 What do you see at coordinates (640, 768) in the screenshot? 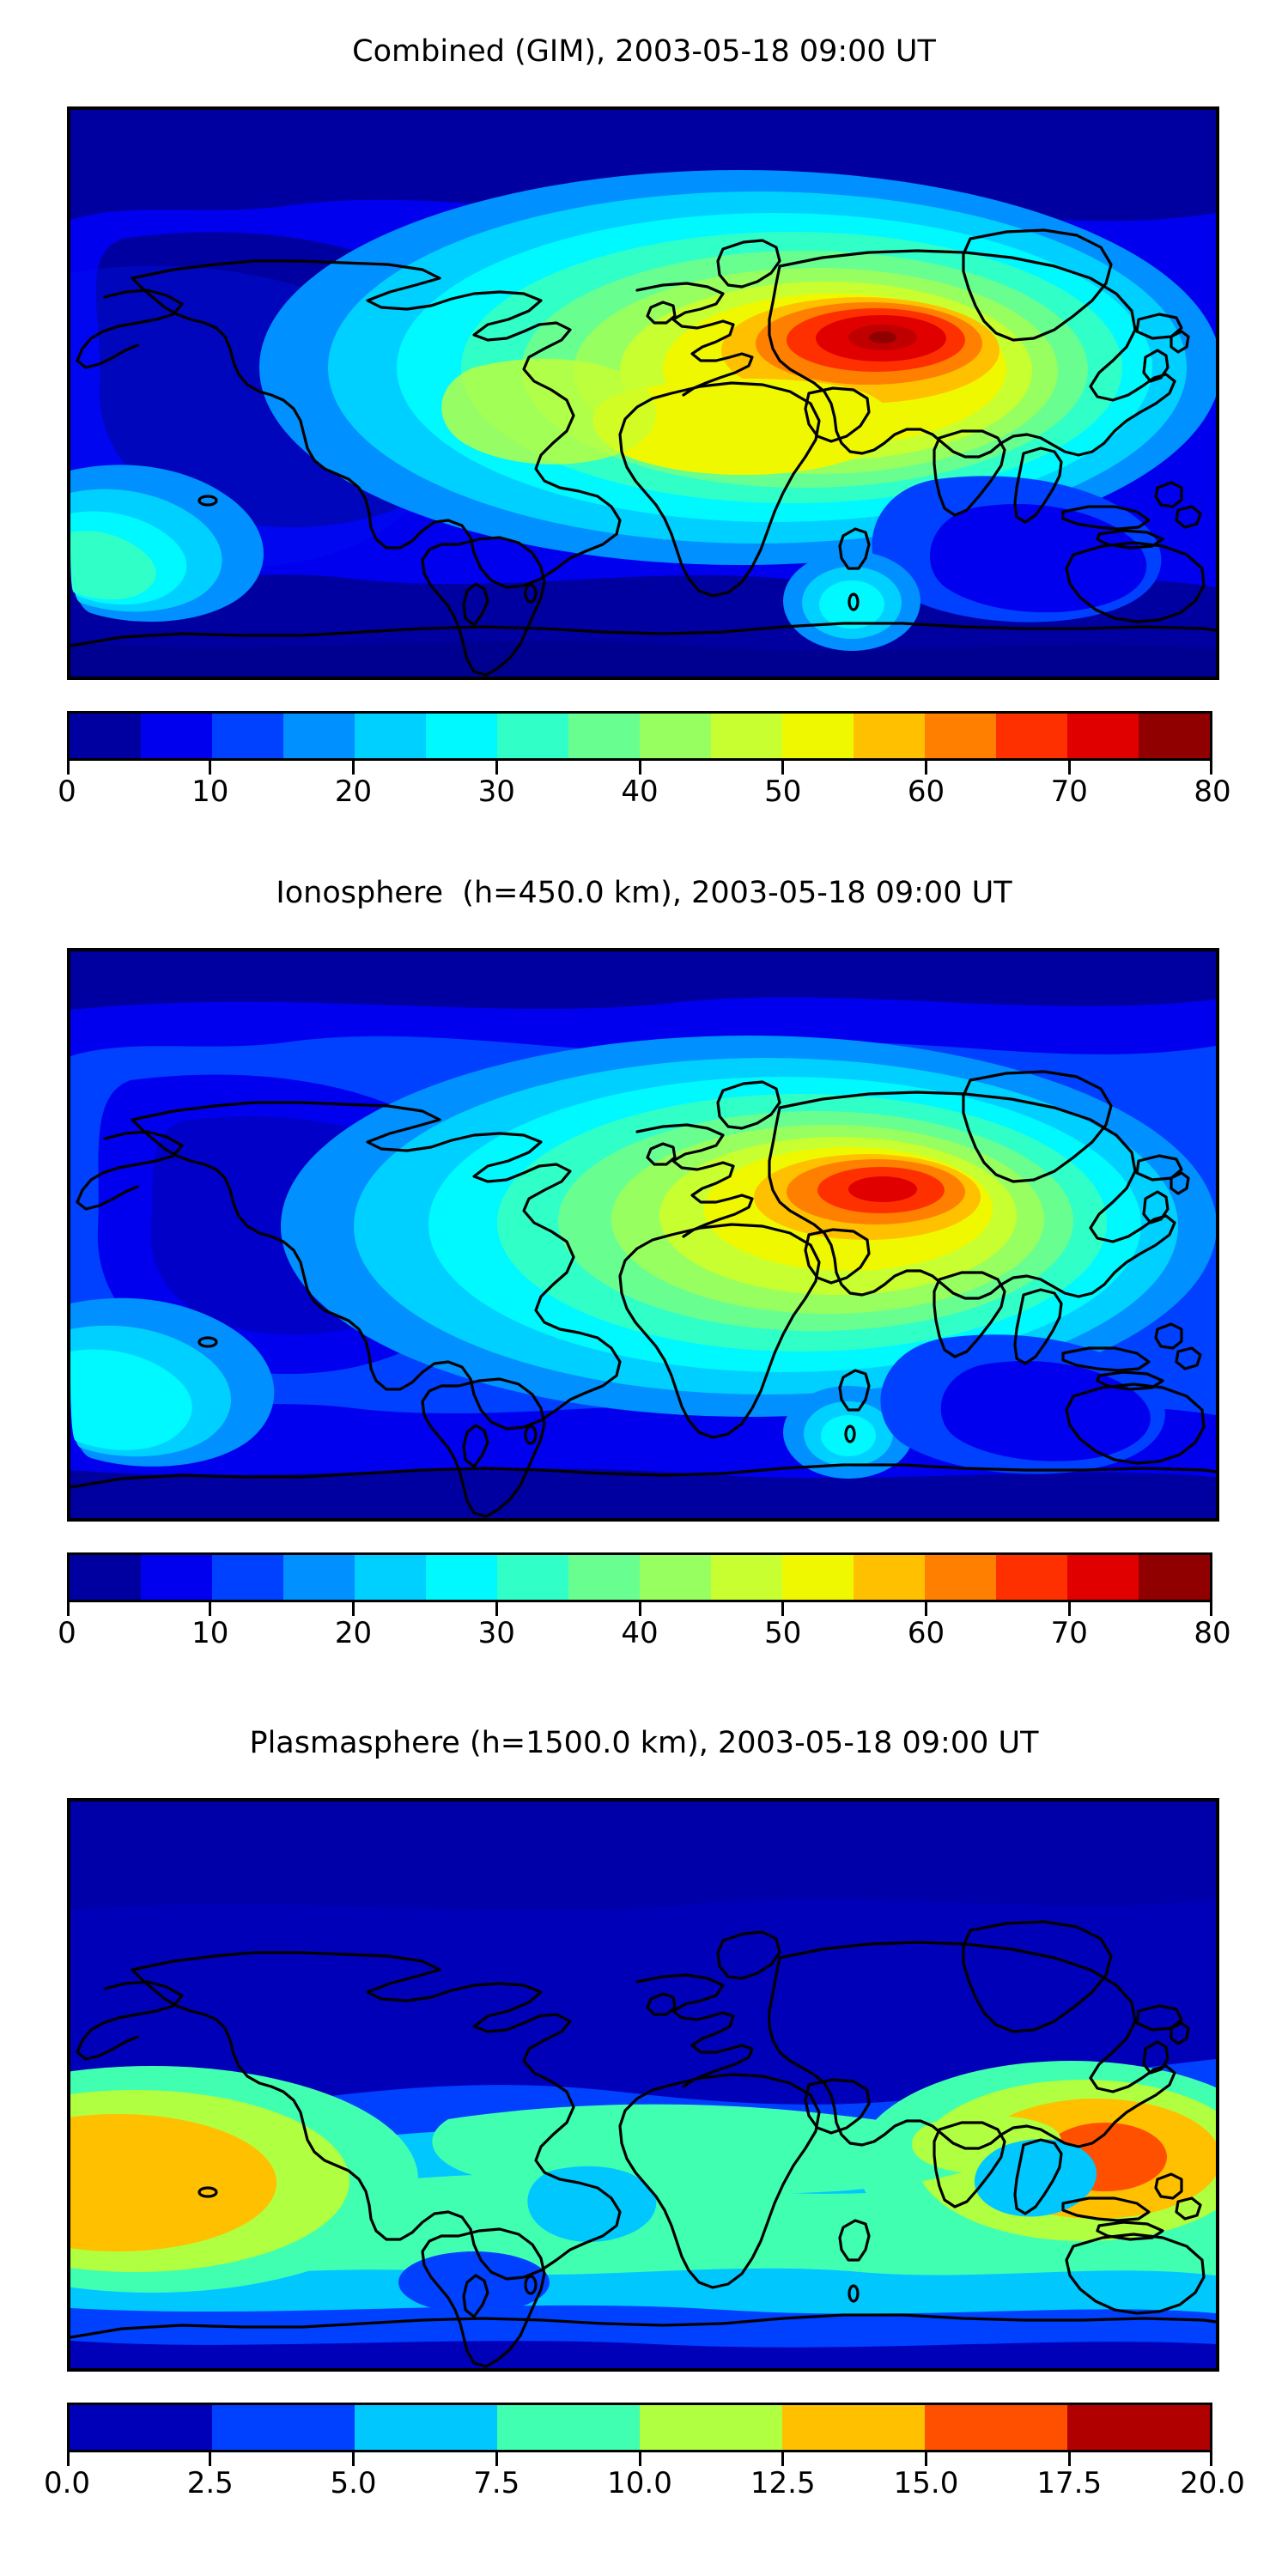
I see `colorbar-combined-gim-ticks` at bounding box center [640, 768].